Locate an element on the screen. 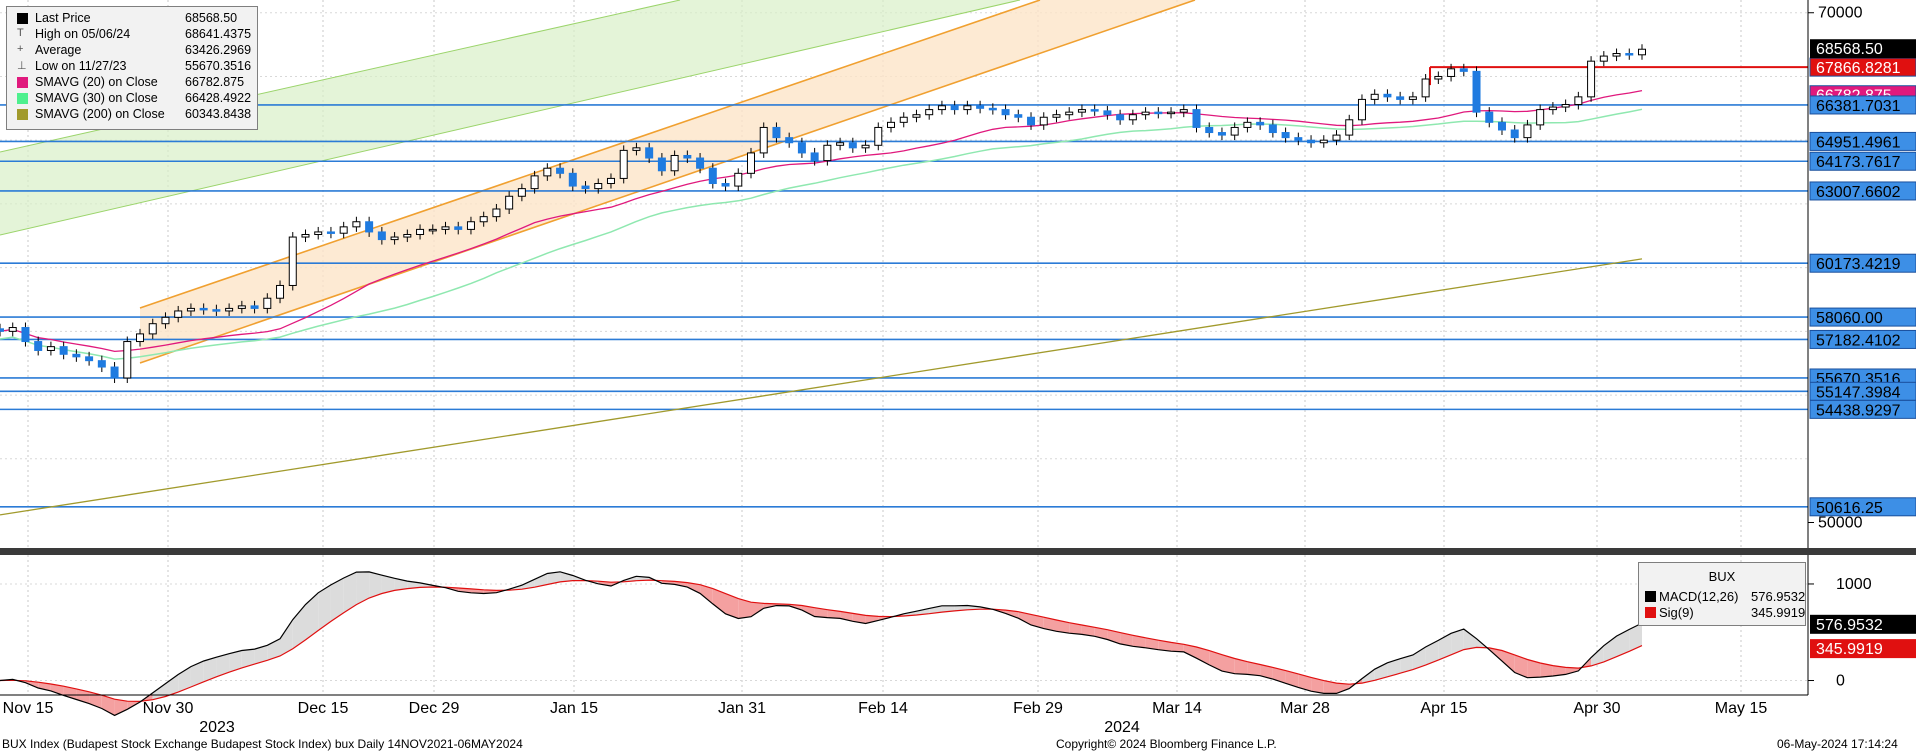 The height and width of the screenshot is (755, 1916). last-price-tag-label: 68568.50 is located at coordinates (1849, 49).